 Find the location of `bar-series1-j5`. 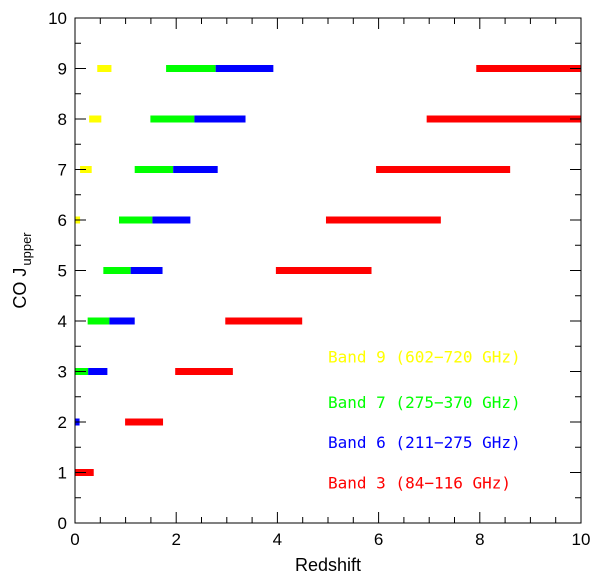

bar-series1-j5 is located at coordinates (117, 270).